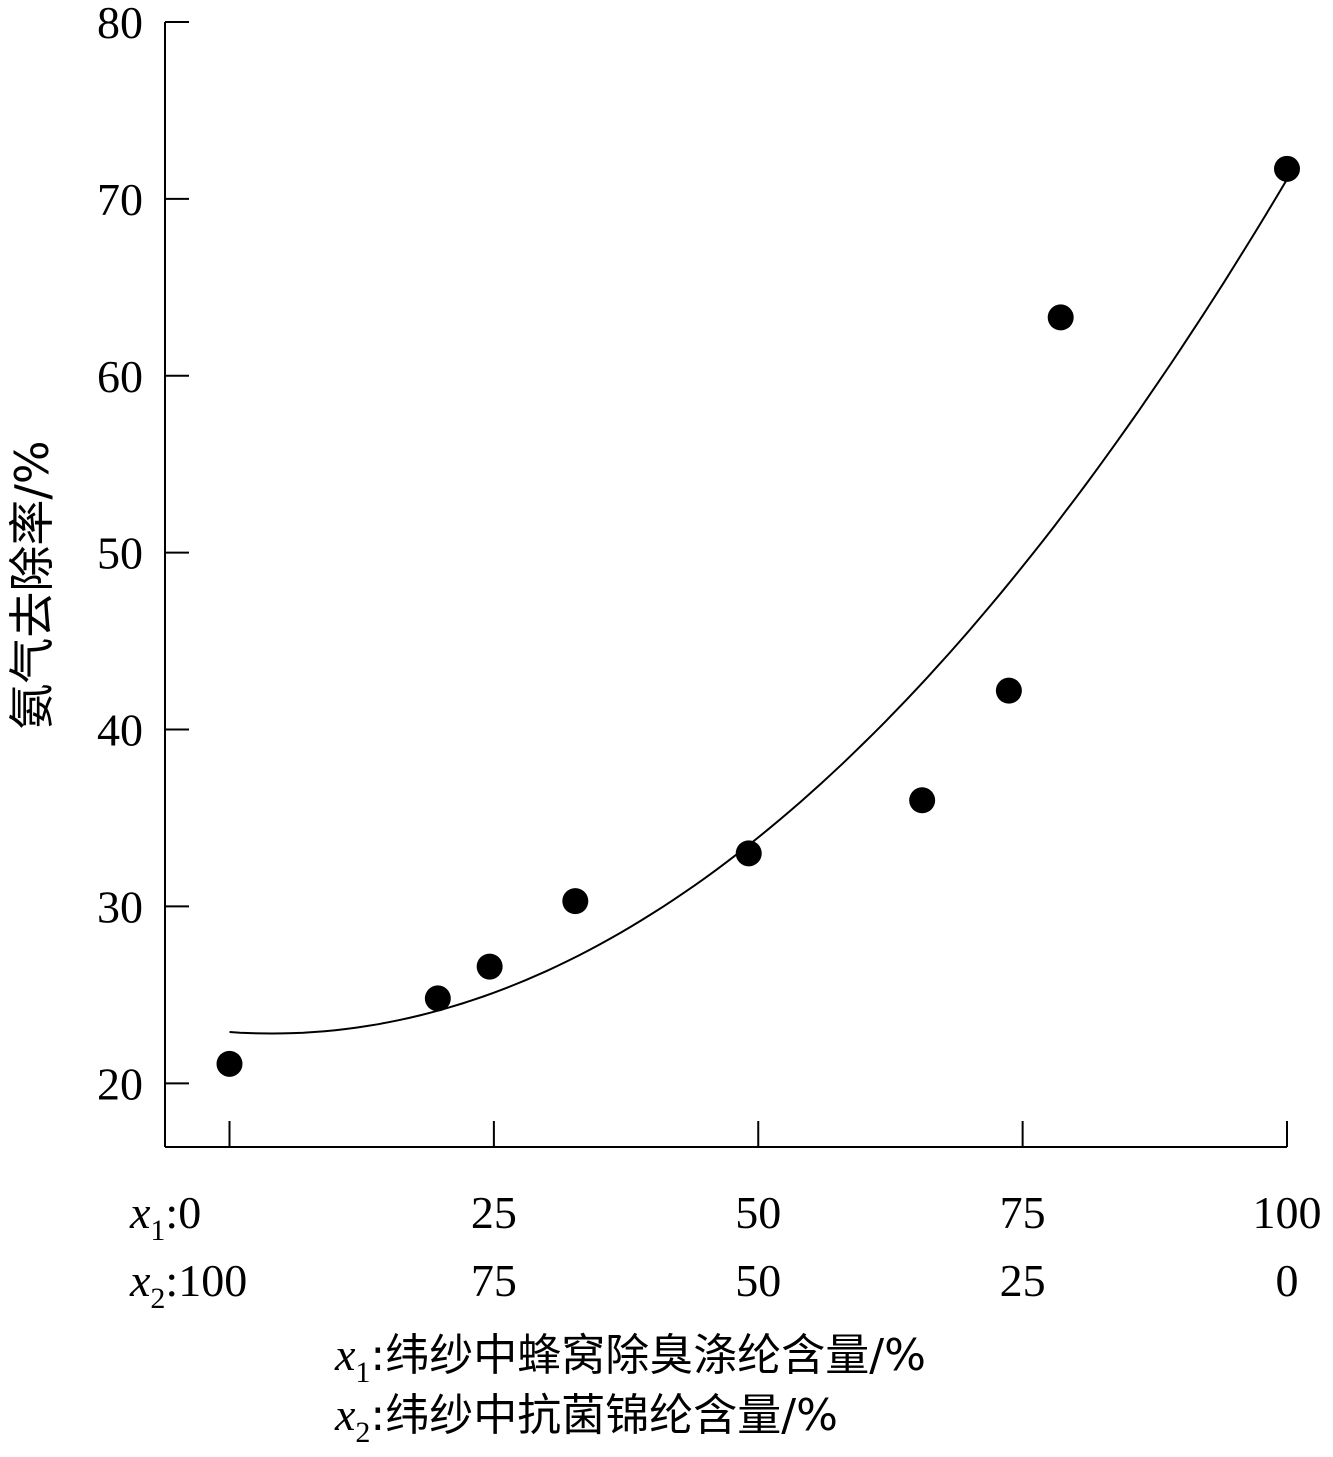 This screenshot has height=1457, width=1333. Describe the element at coordinates (188, 1285) in the screenshot. I see `x2-row-label: x2:100` at that location.